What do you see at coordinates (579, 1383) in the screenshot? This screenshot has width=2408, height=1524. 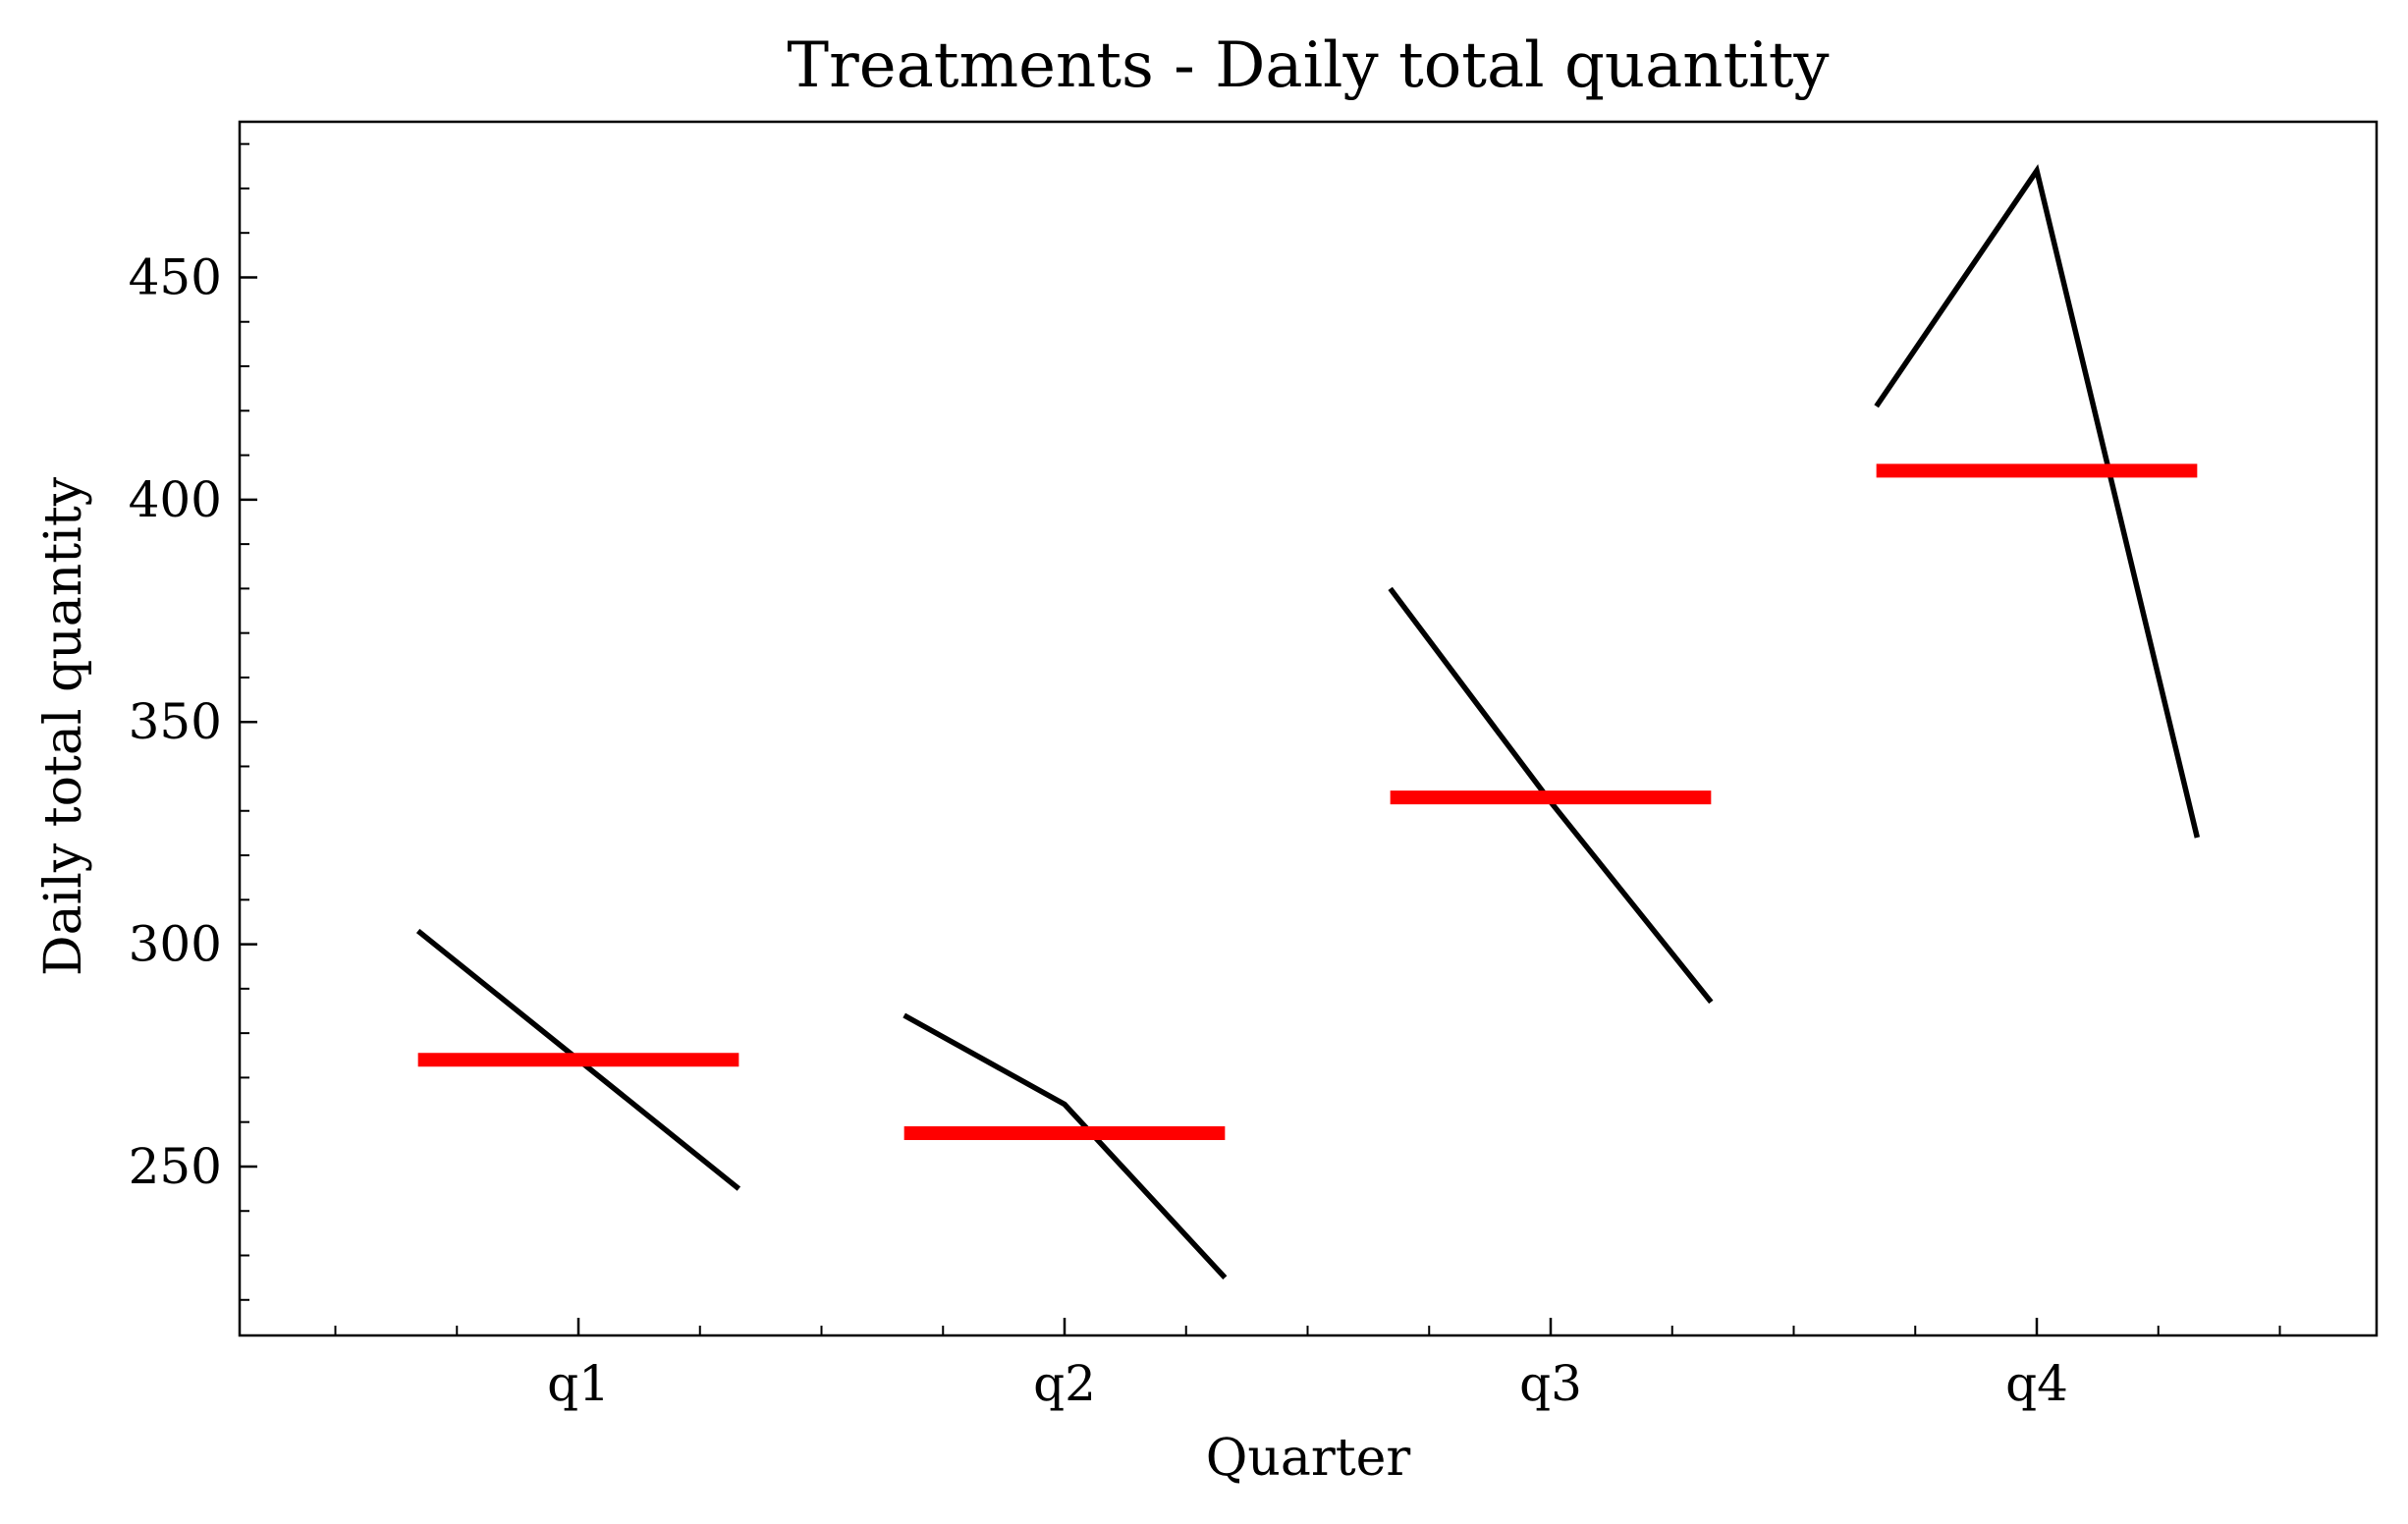 I see `x-tick-label: q1` at bounding box center [579, 1383].